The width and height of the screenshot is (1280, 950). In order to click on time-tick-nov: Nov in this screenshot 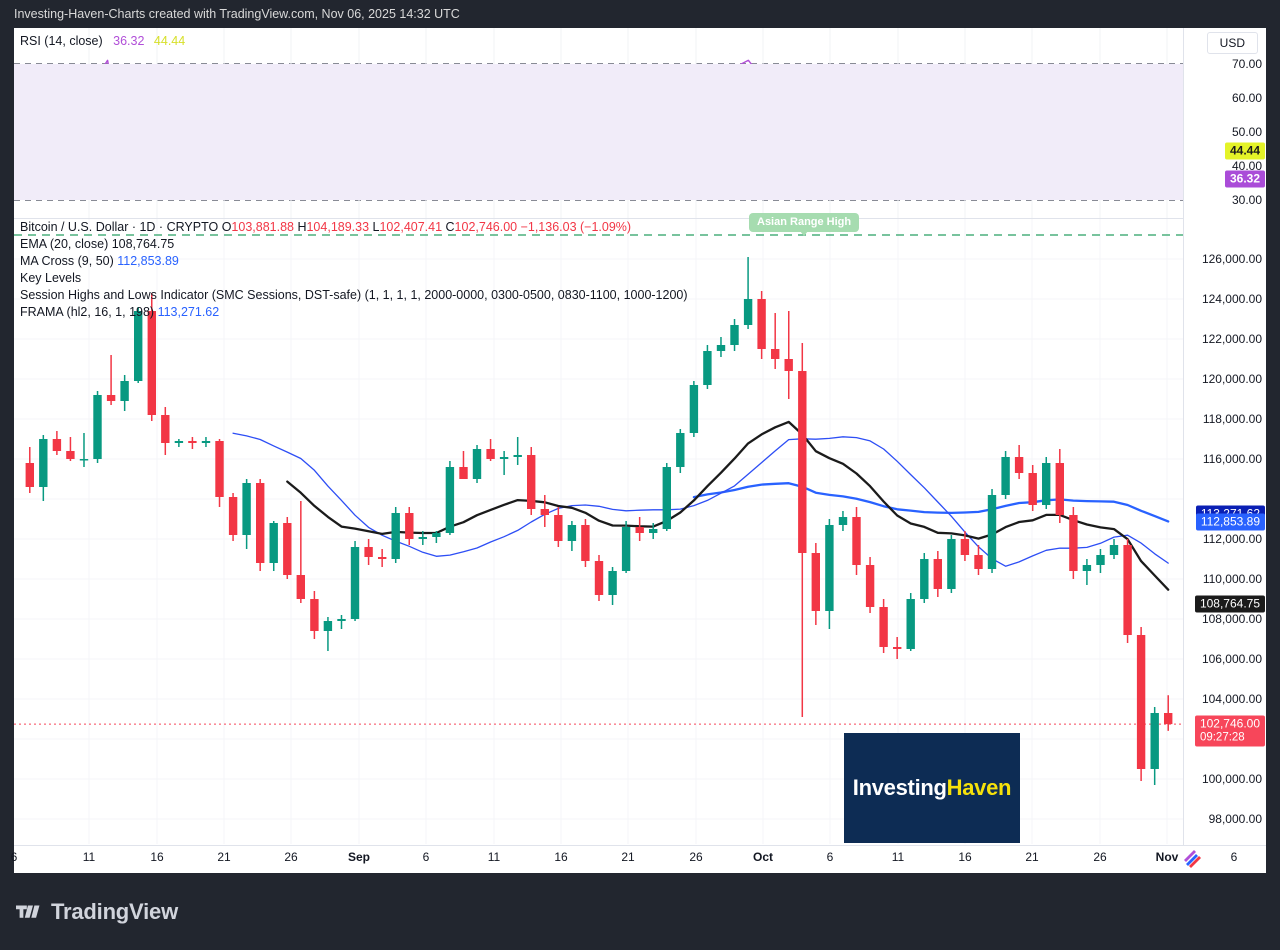, I will do `click(1167, 857)`.